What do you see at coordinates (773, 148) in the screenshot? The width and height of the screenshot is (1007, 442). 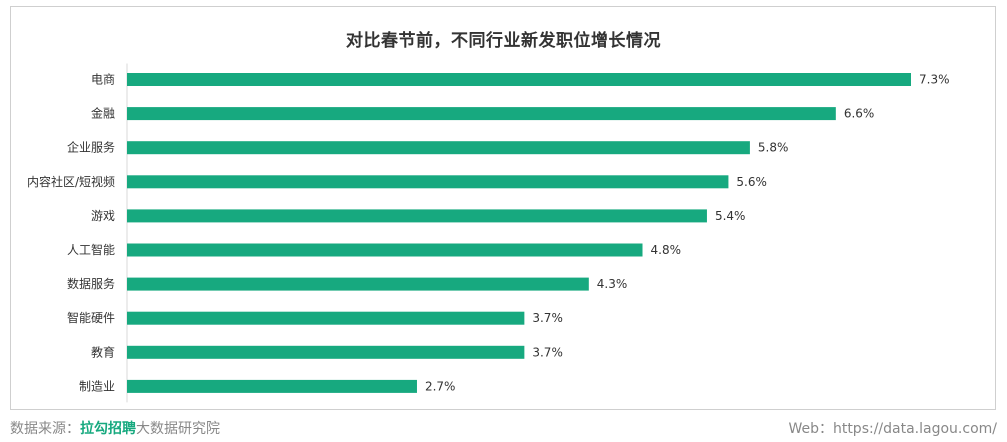 I see `value-label: 5.8%` at bounding box center [773, 148].